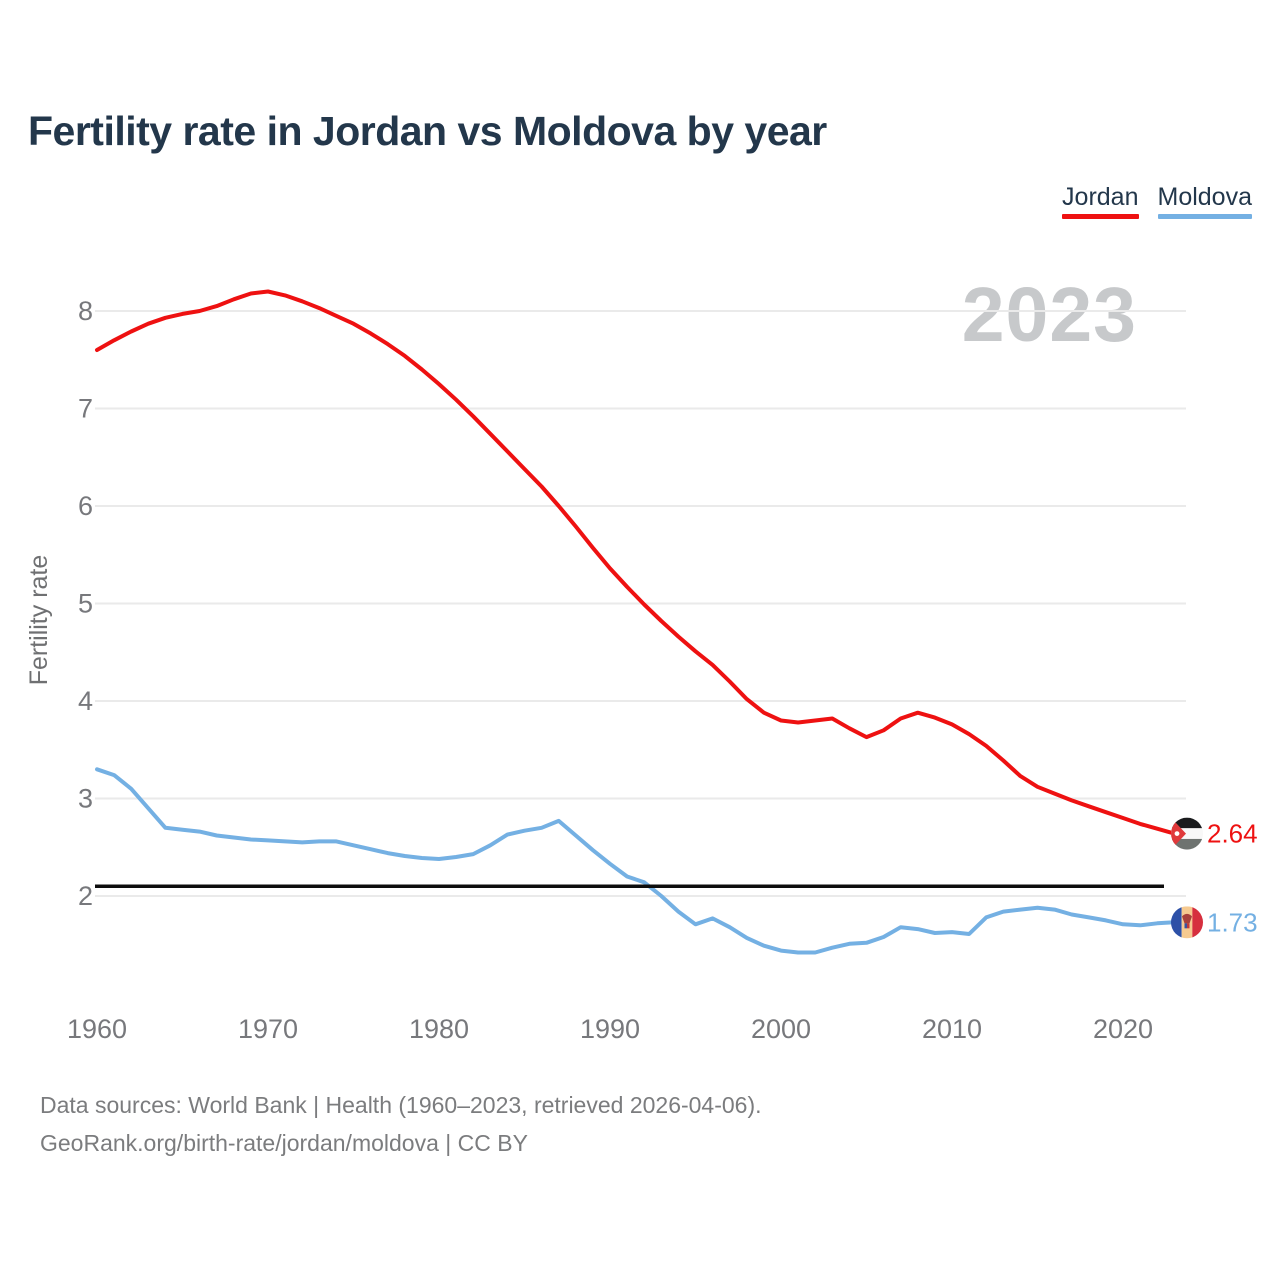  I want to click on y-tick-label-7: 7, so click(85, 409).